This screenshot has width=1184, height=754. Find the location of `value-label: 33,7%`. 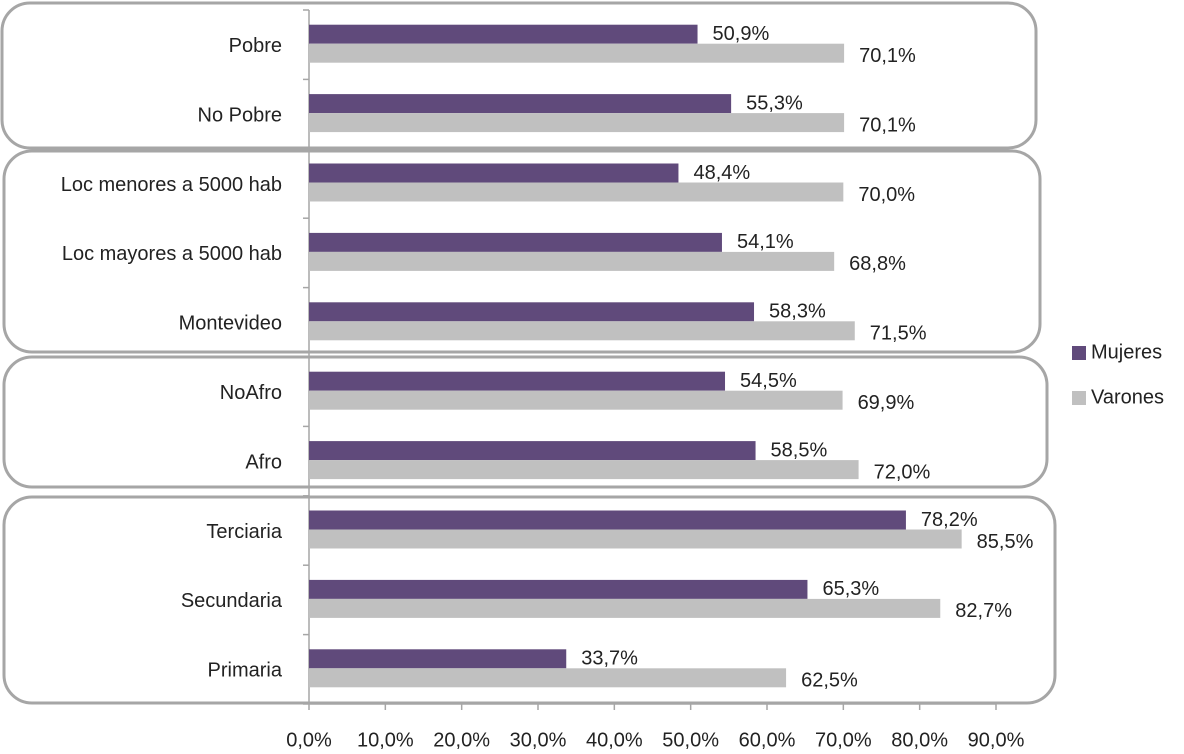

value-label: 33,7% is located at coordinates (609, 659).